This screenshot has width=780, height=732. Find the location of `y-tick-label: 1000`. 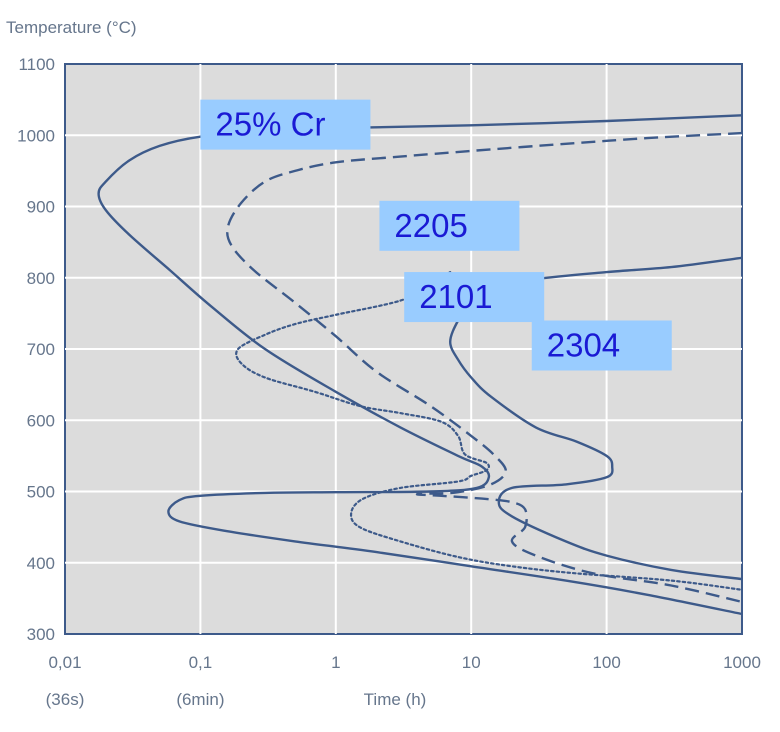

y-tick-label: 1000 is located at coordinates (36, 135).